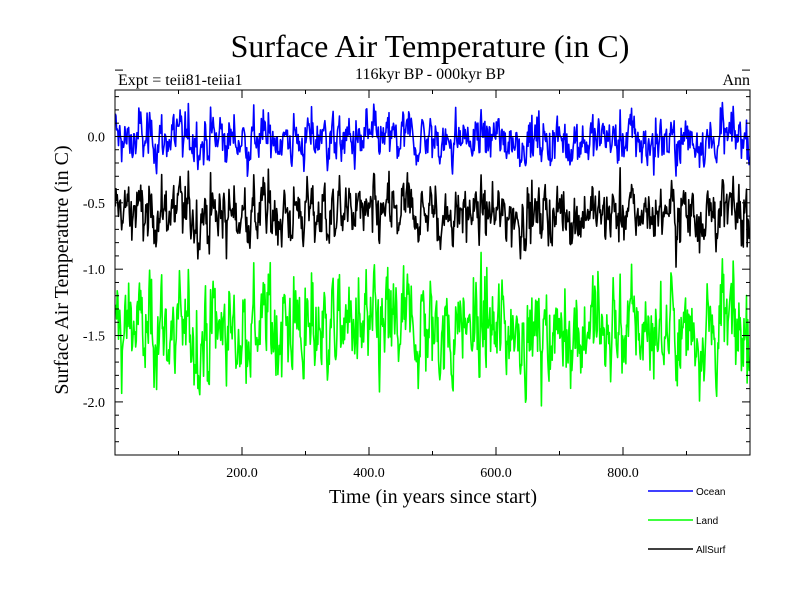  What do you see at coordinates (623, 473) in the screenshot?
I see `x-tick-label: 800.0` at bounding box center [623, 473].